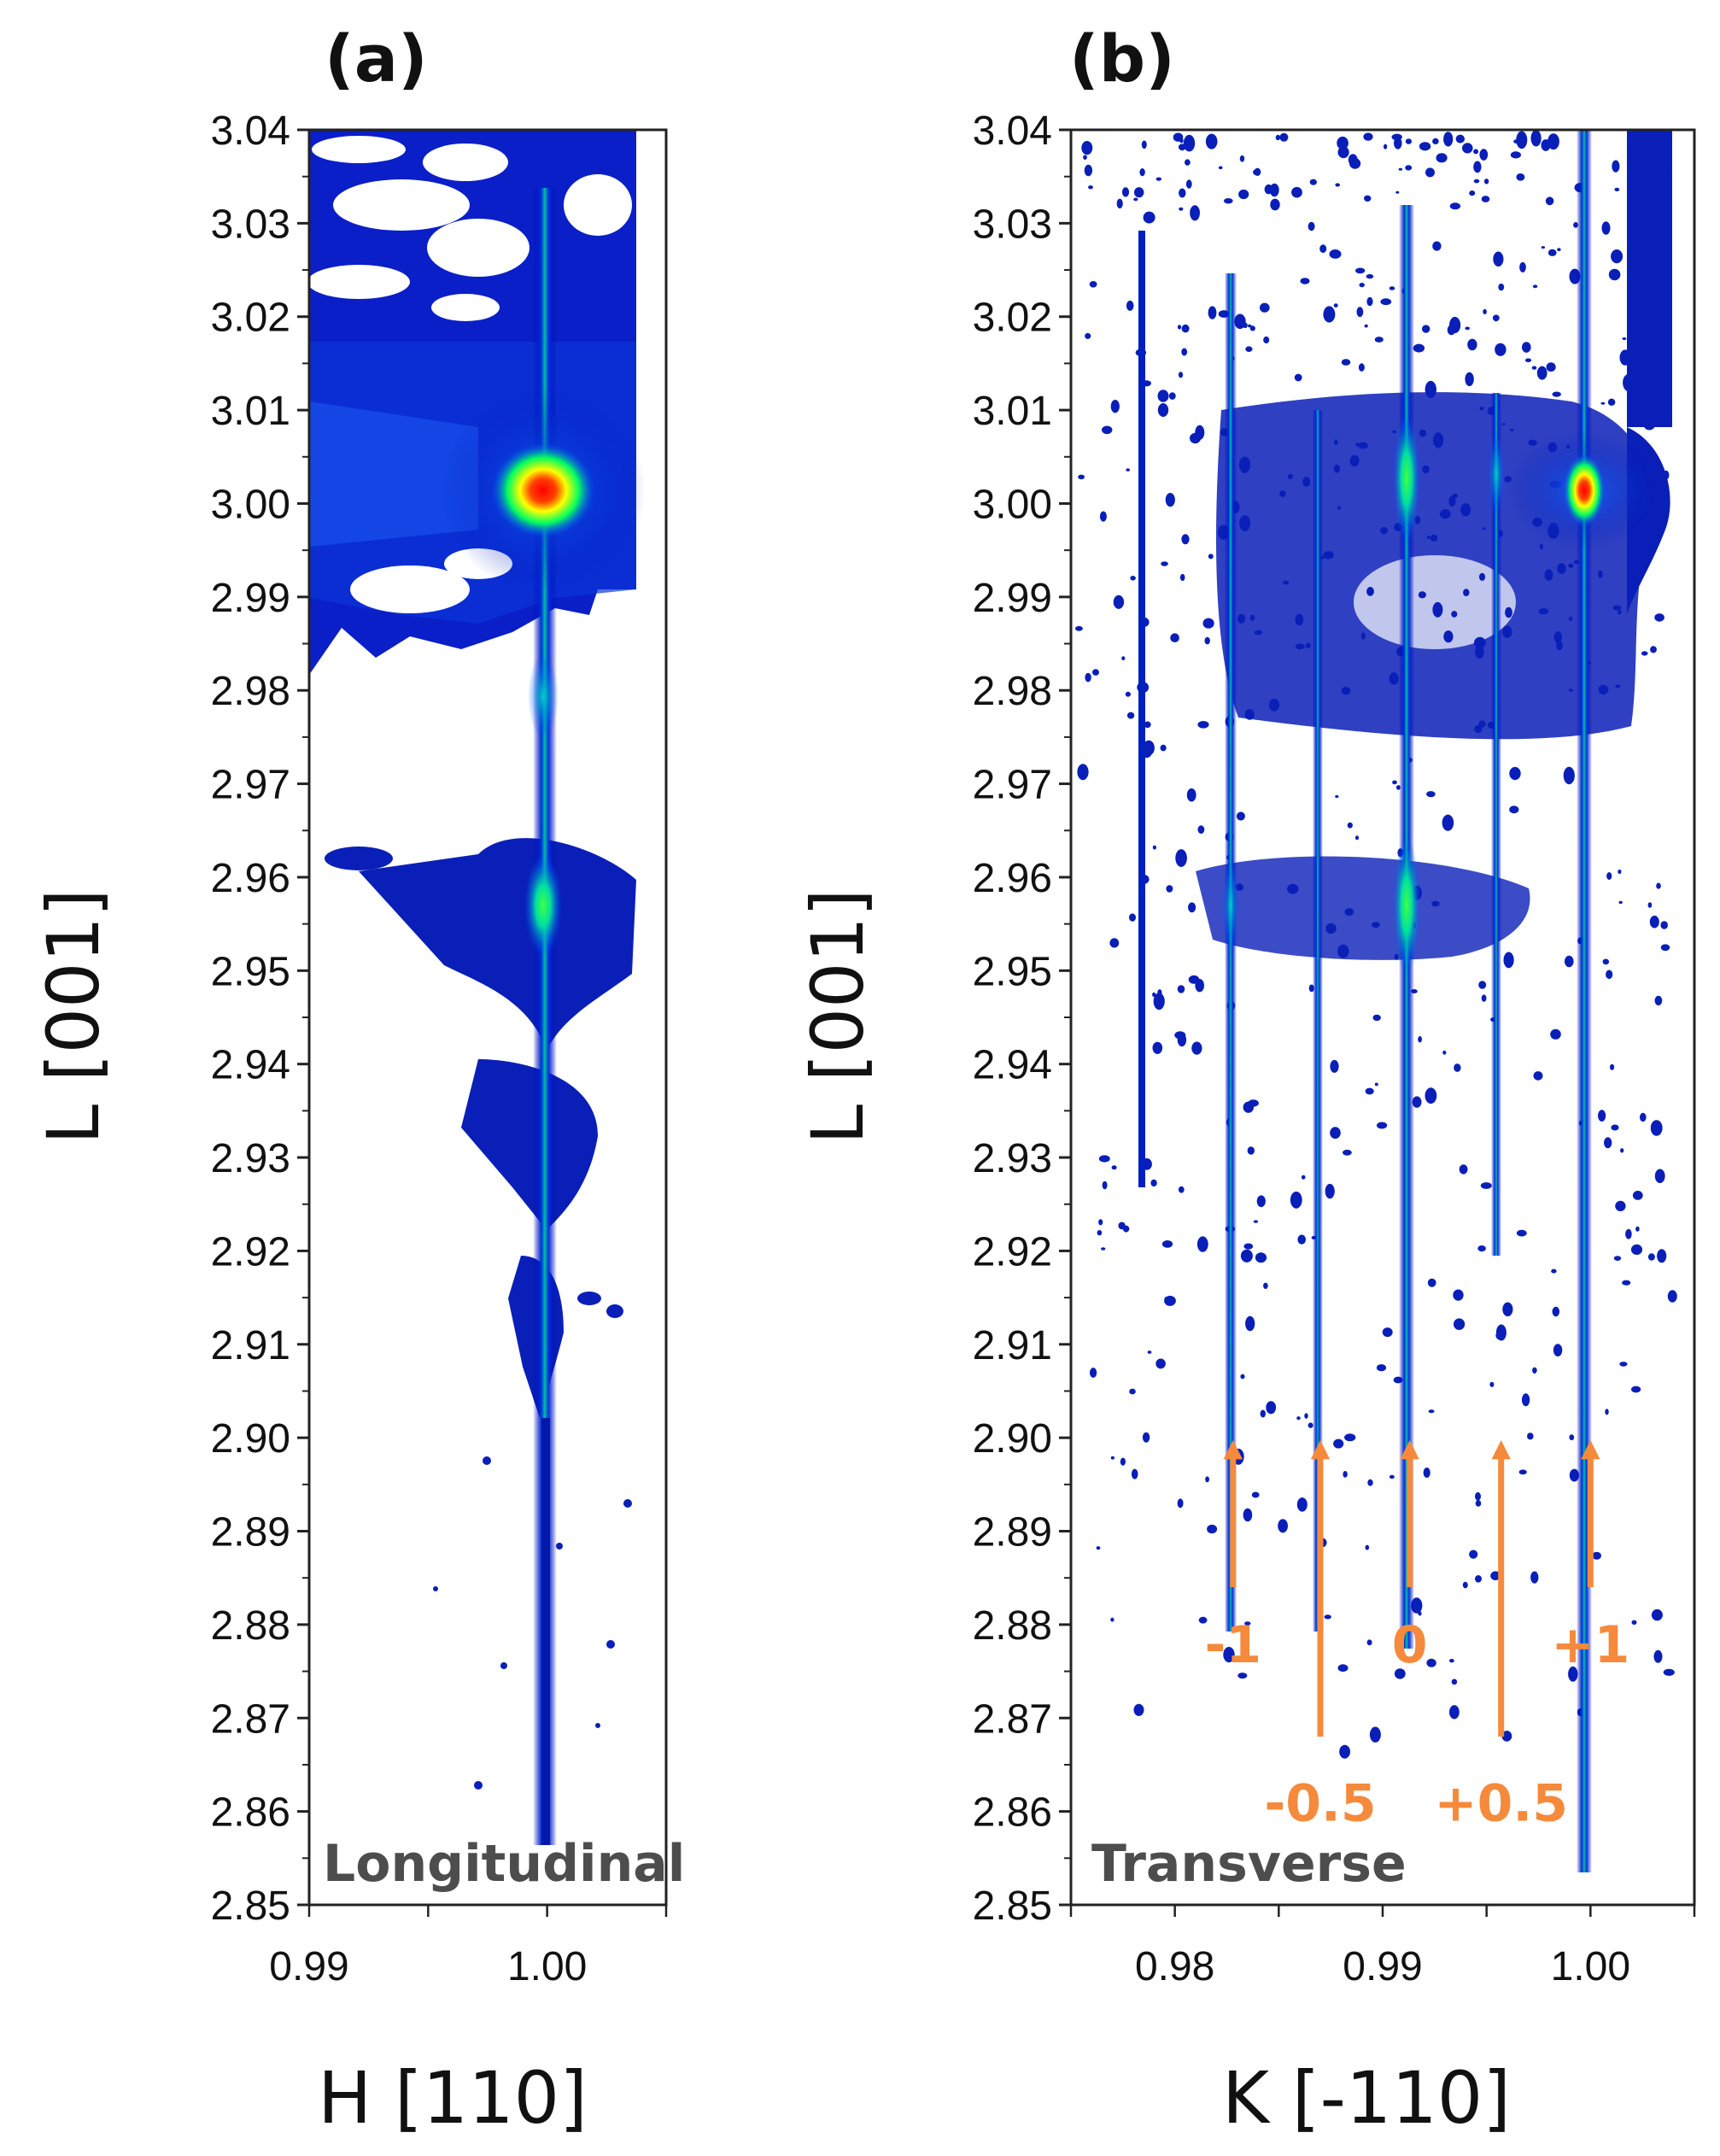 The width and height of the screenshot is (1720, 2156). What do you see at coordinates (250, 505) in the screenshot?
I see `panel-a-ytick-label: 3.00` at bounding box center [250, 505].